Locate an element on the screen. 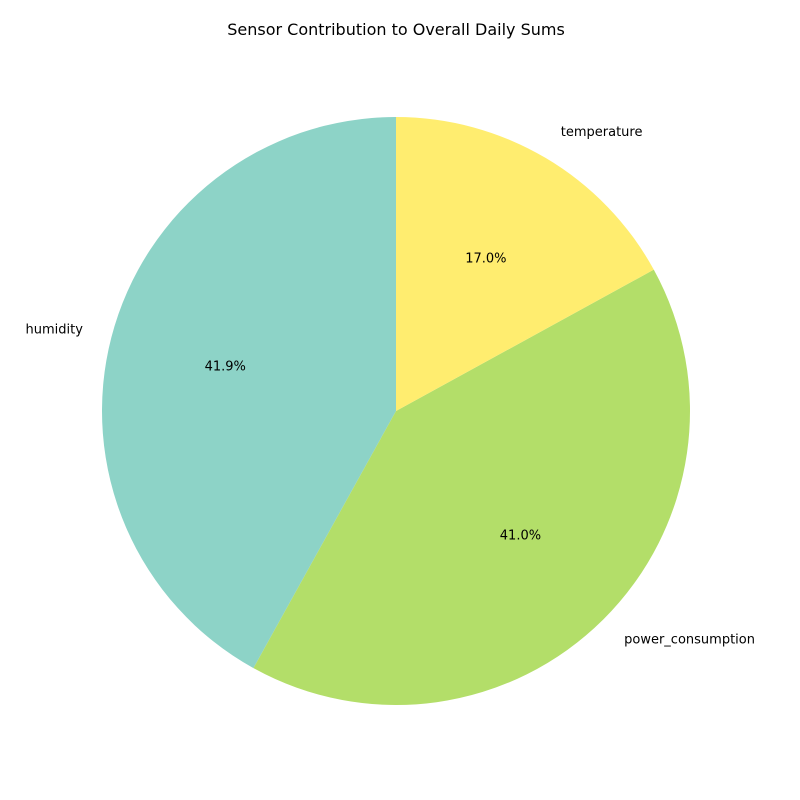 This screenshot has height=800, width=800. slice-label-power-consumption: power_consumption is located at coordinates (689, 640).